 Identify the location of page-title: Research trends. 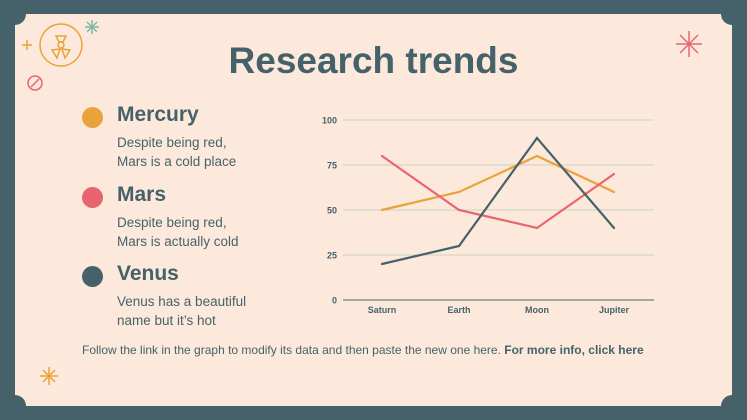
(373, 60).